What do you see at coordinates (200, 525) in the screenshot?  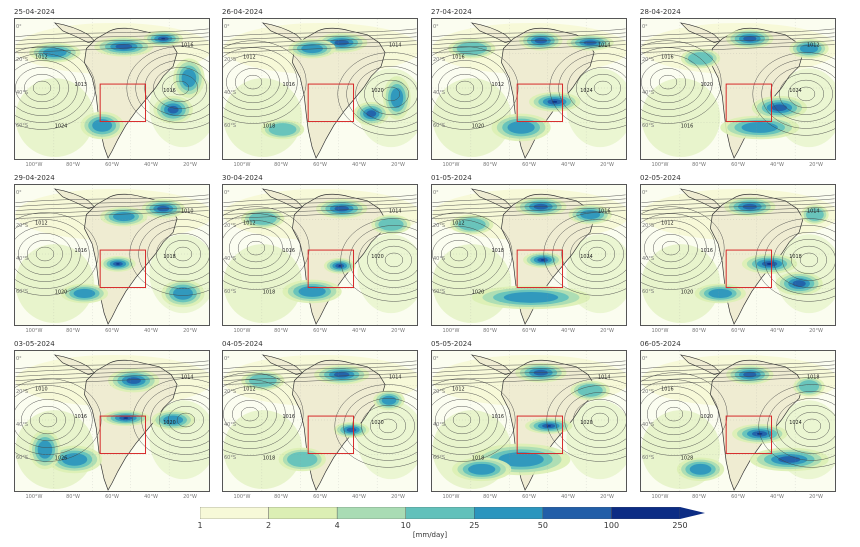 I see `colorbar-tick-label: 1` at bounding box center [200, 525].